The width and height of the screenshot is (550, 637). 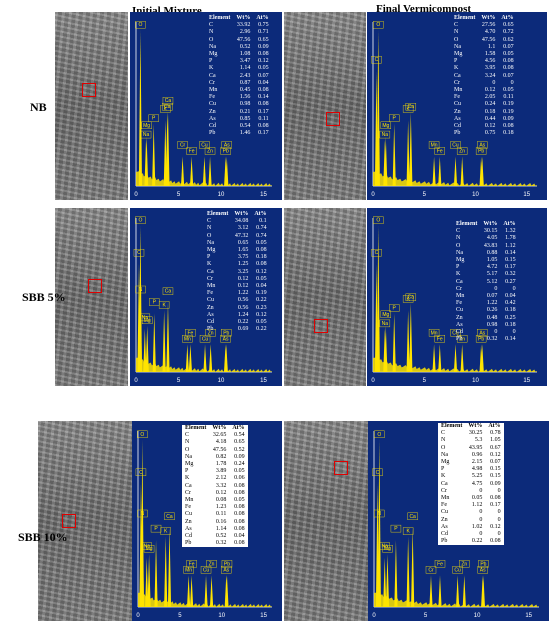 What do you see at coordinates (221, 492) in the screenshot?
I see `table-cell: 0.12` at bounding box center [221, 492].